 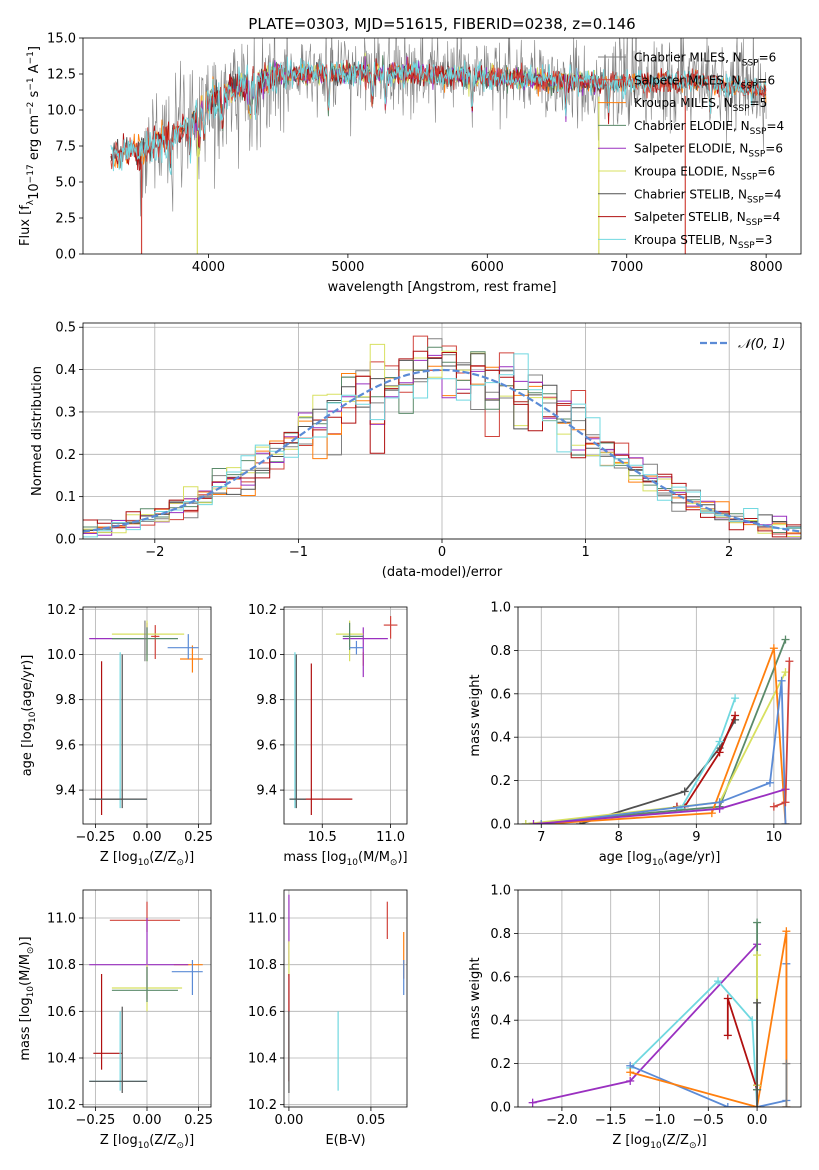 I want to click on age-vs-Z-ylabel-part: age [log, so click(x=27, y=749).